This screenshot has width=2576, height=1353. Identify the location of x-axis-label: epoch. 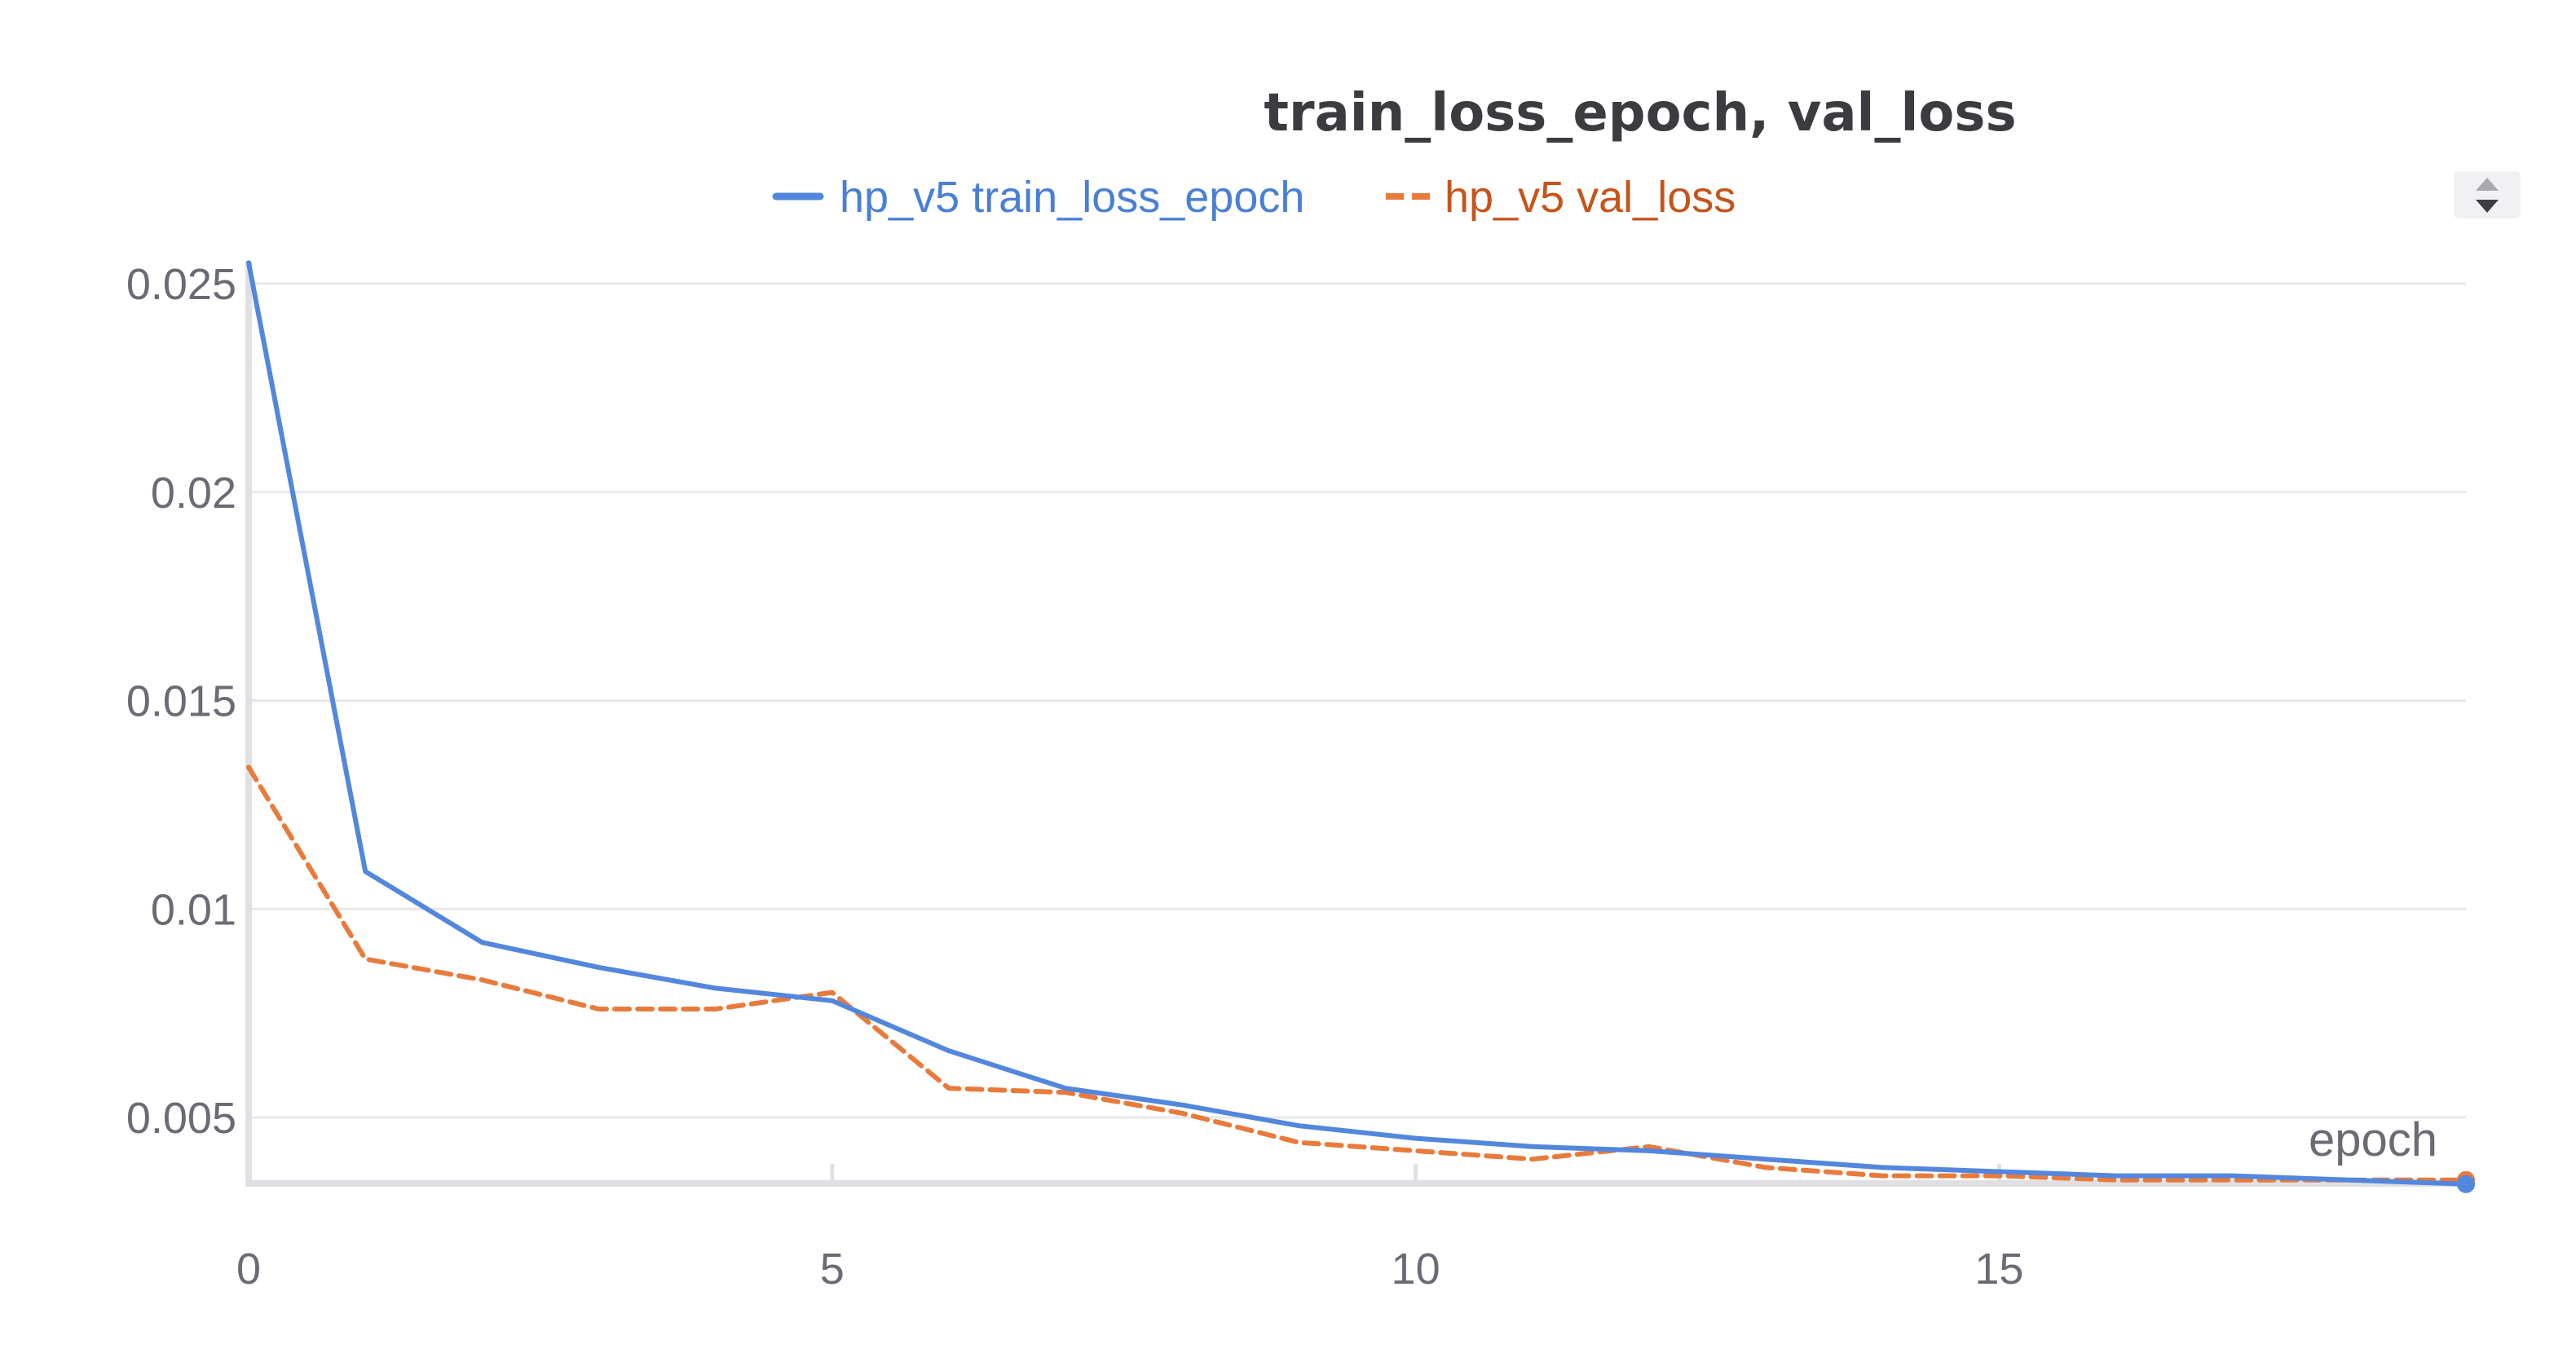
(2373, 1139).